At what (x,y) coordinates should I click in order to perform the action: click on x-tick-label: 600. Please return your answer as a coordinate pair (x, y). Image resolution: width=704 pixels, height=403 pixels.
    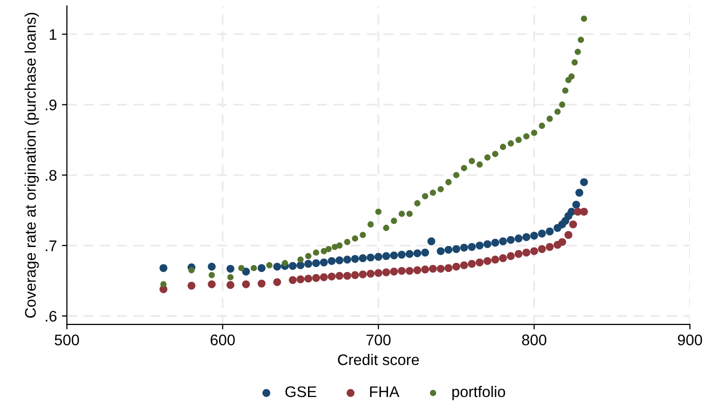
    Looking at the image, I should click on (222, 340).